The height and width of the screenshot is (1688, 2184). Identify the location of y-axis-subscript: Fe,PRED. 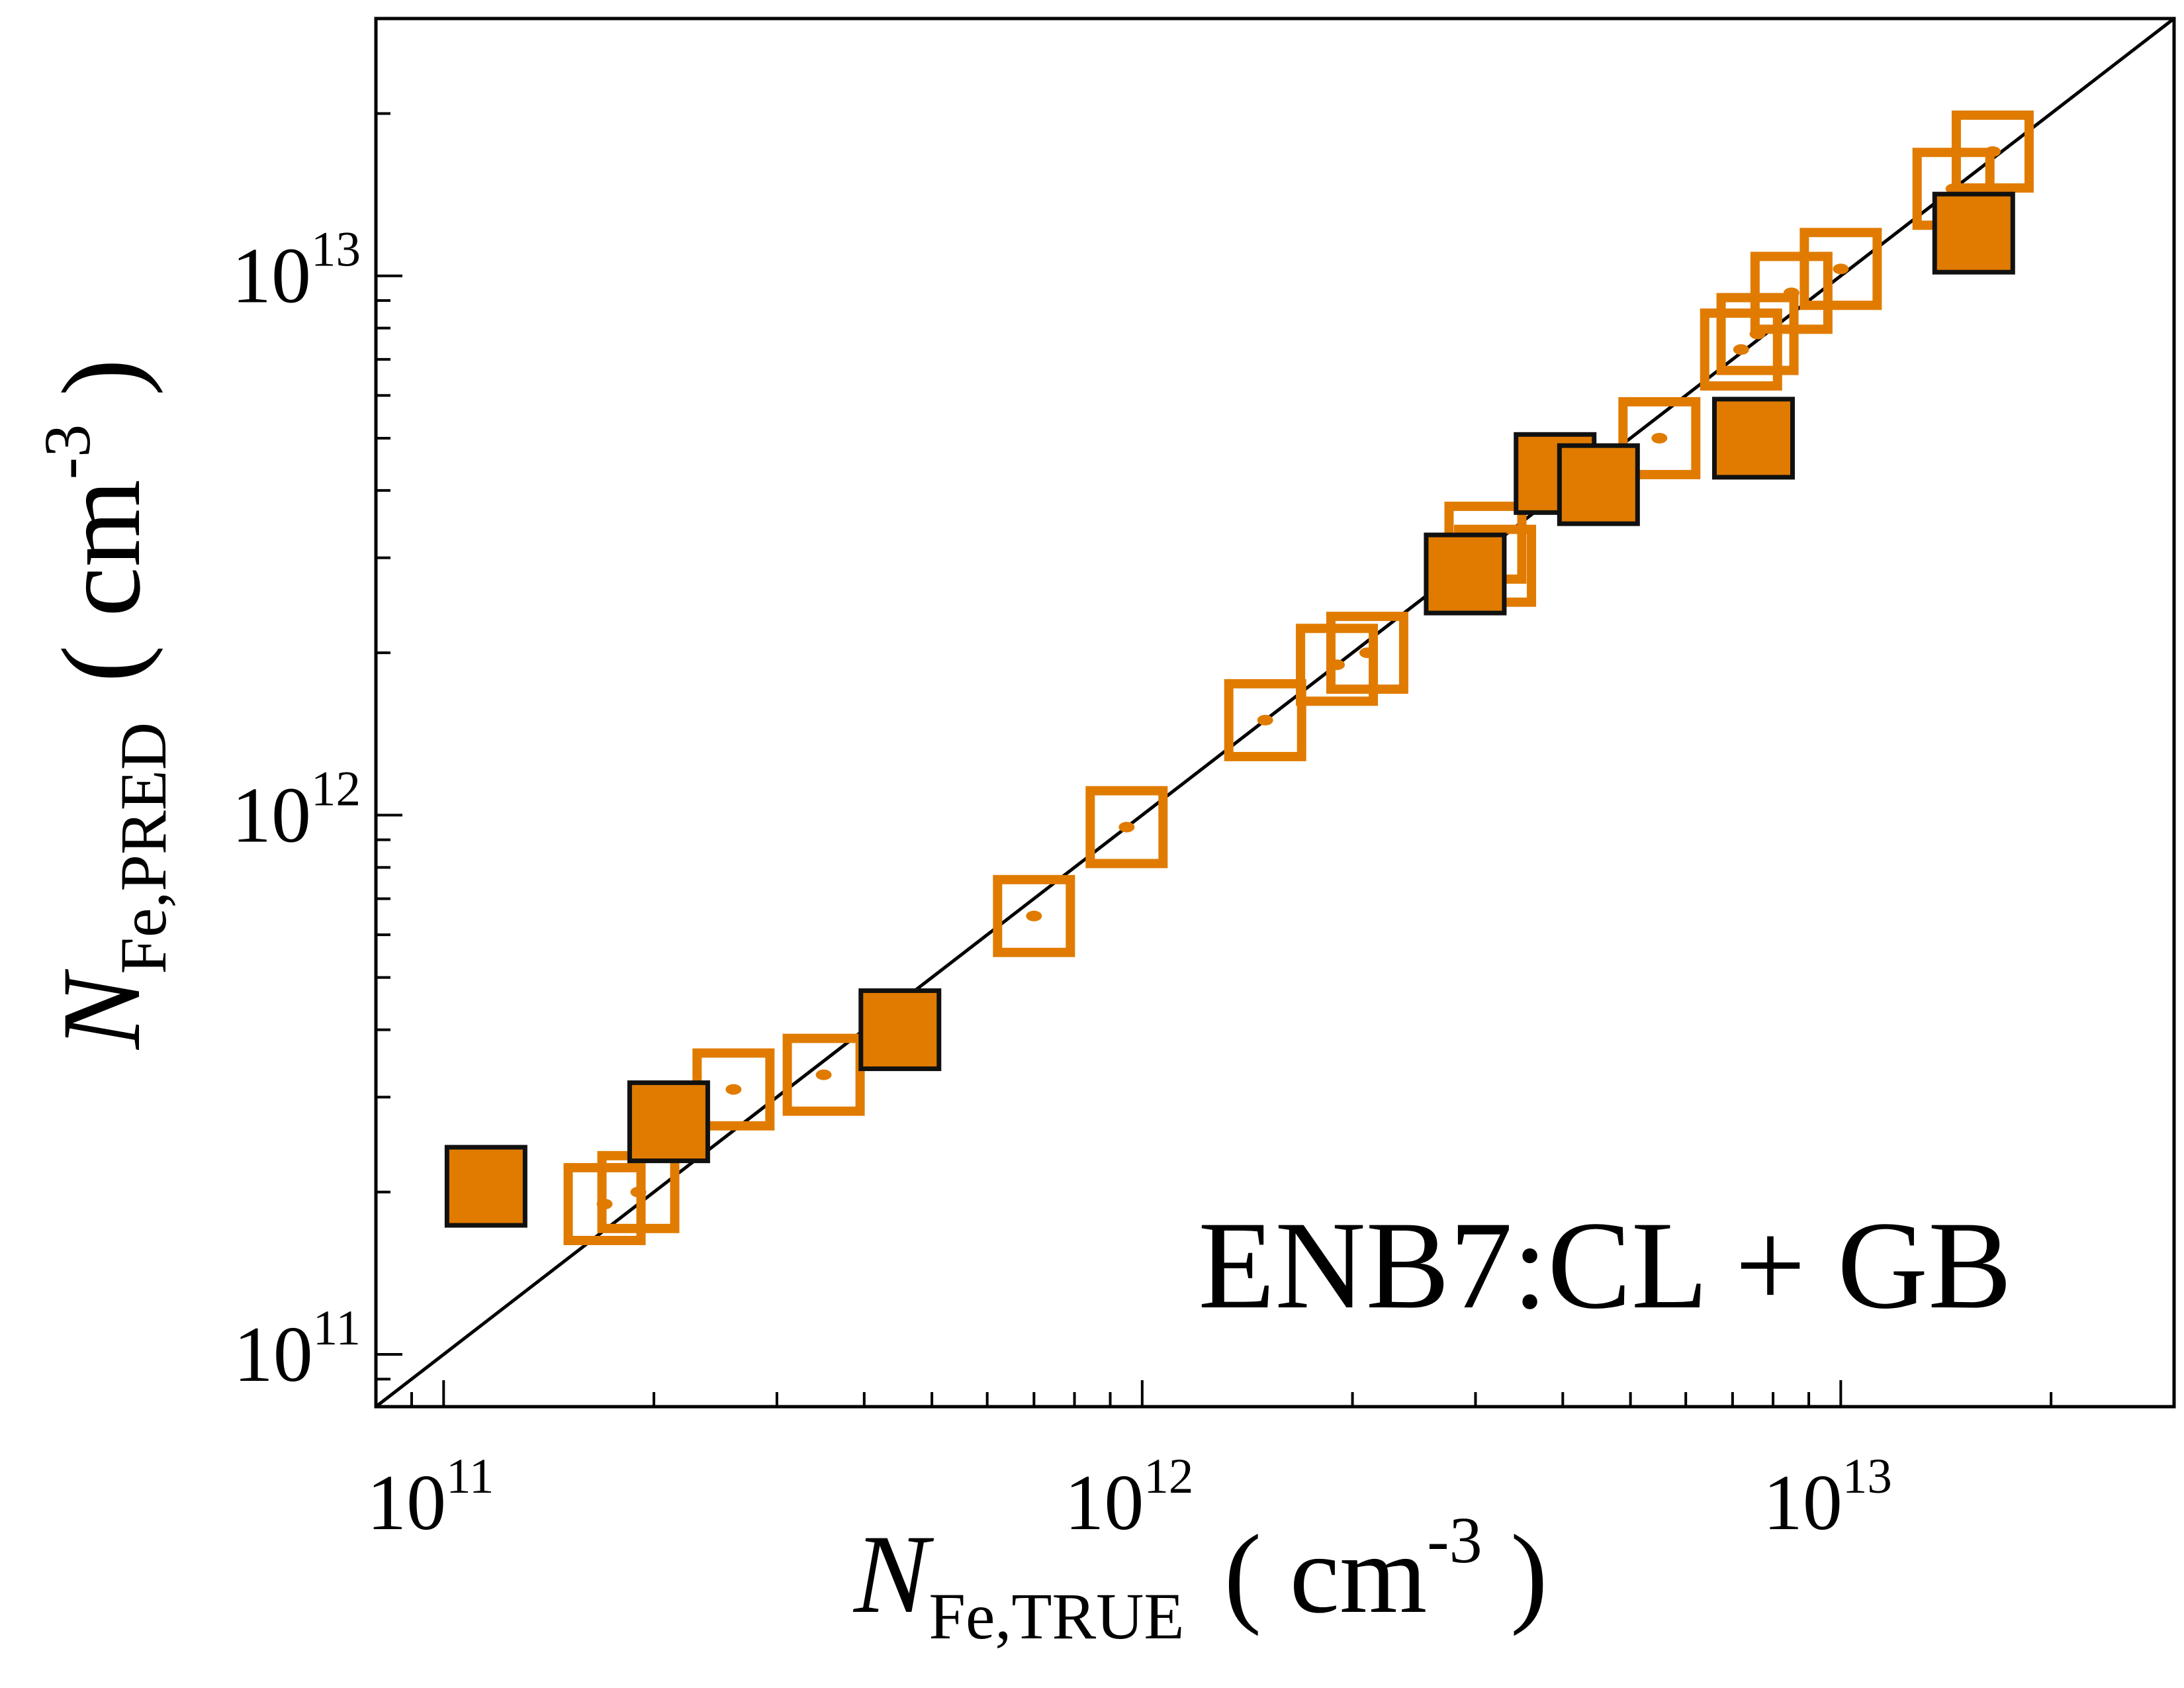
(143, 848).